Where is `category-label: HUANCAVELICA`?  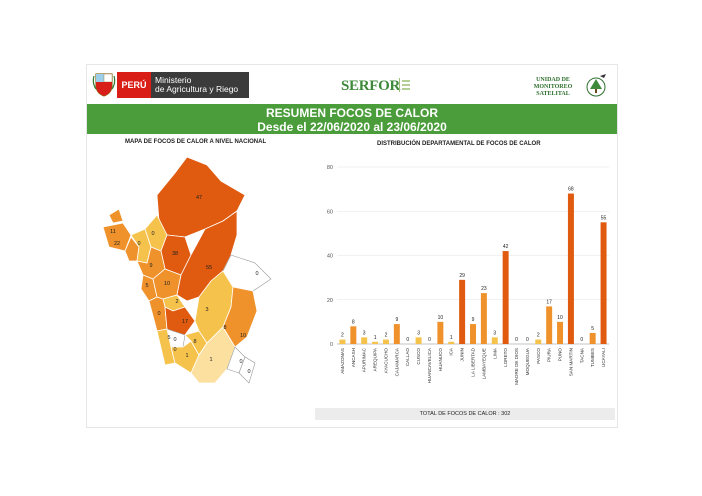 category-label: HUANCAVELICA is located at coordinates (429, 365).